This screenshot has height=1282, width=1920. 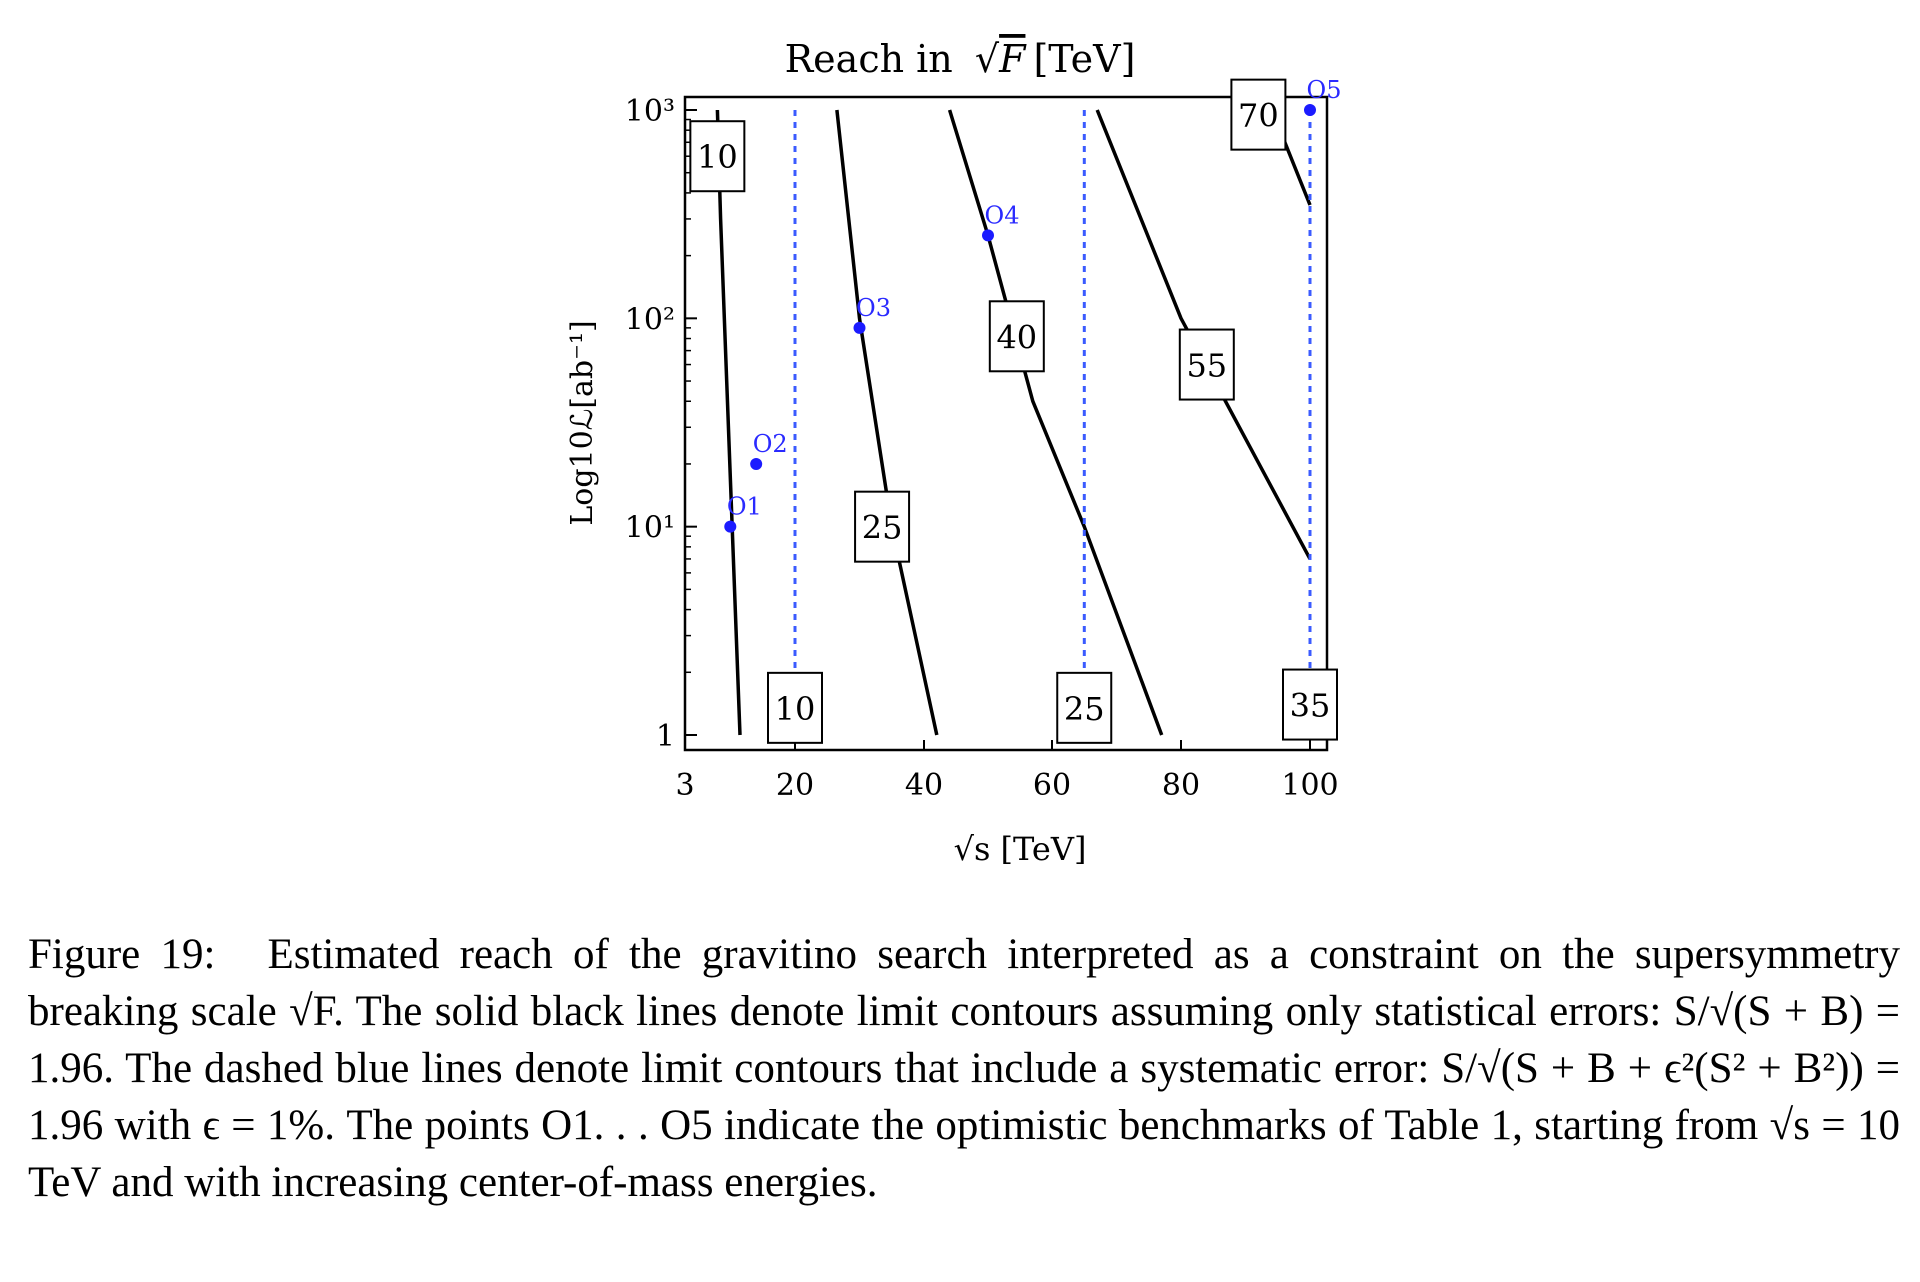 I want to click on x-tick-label: 80, so click(x=1181, y=785).